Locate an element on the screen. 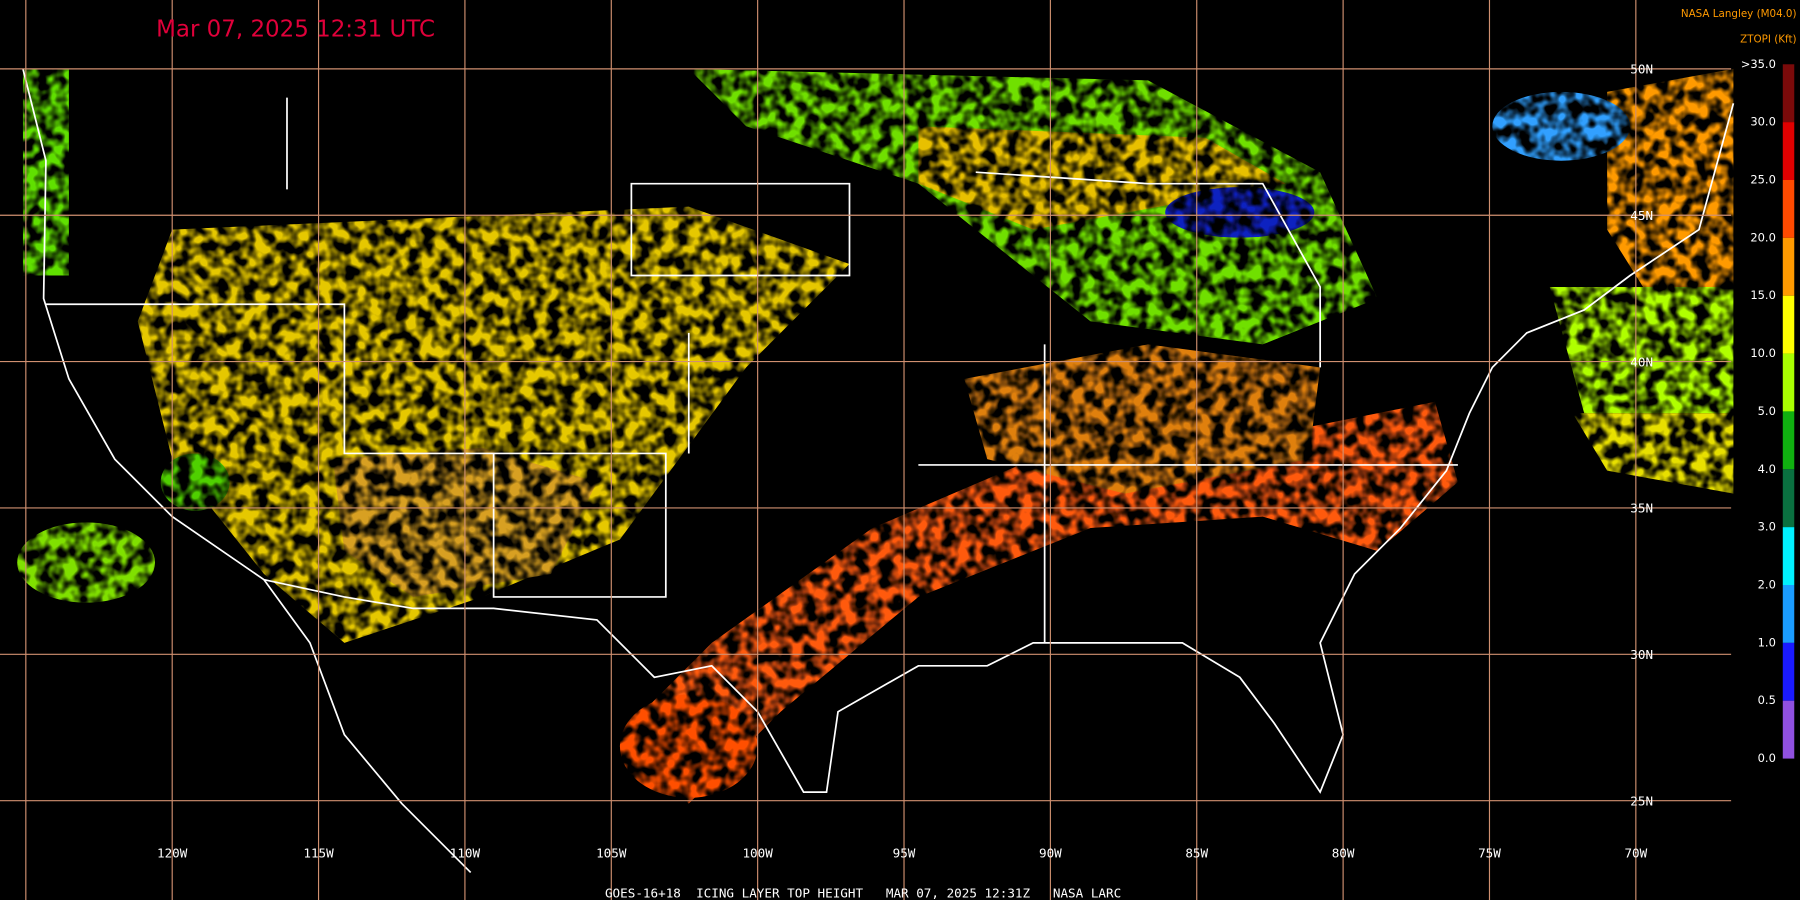 The width and height of the screenshot is (1800, 900). lon-label: 70W is located at coordinates (1635, 853).